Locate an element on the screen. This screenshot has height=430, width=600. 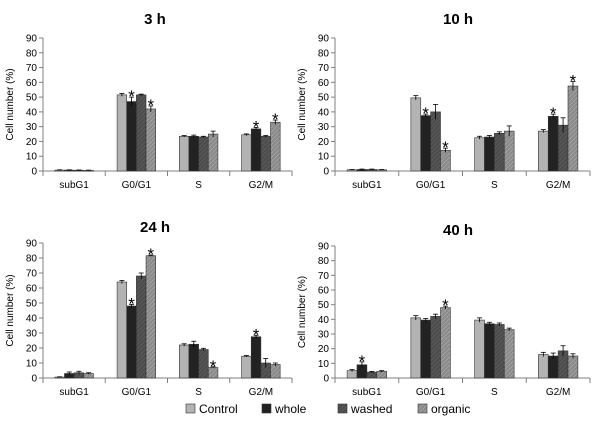
chart-legend: Control whole washed organic is located at coordinates (327, 409).